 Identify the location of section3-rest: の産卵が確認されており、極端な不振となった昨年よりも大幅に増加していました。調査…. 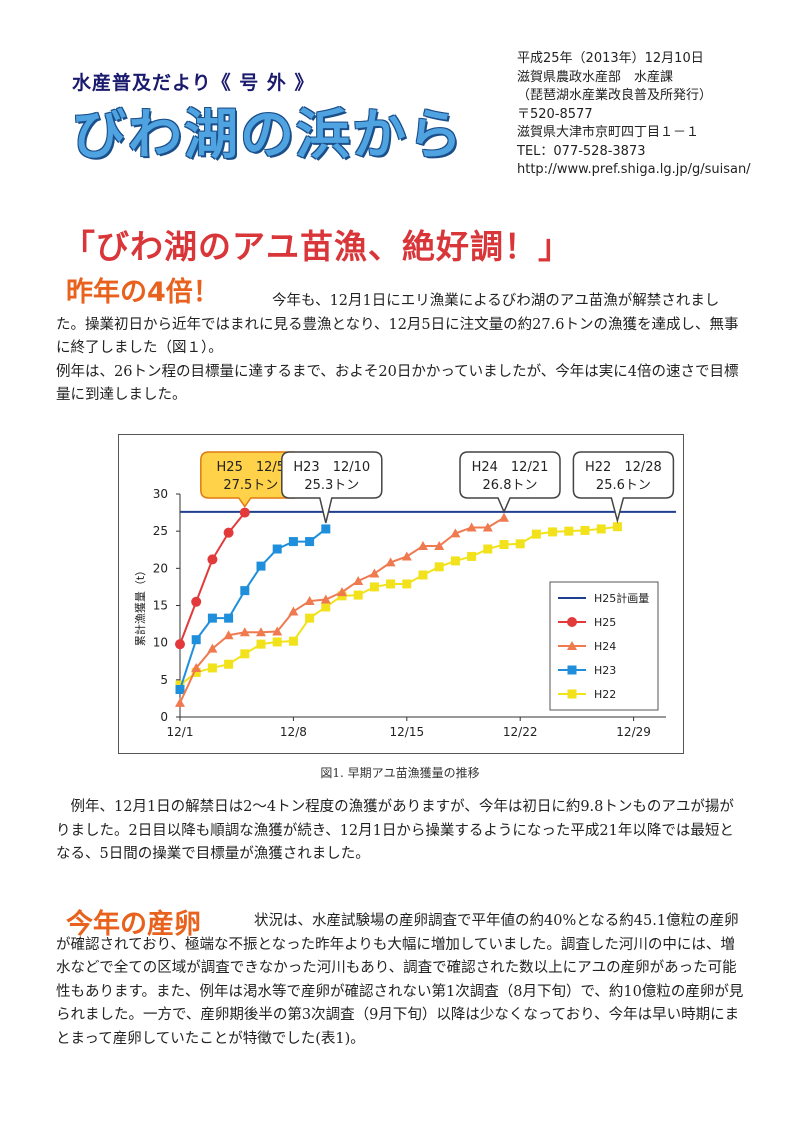
(400, 980).